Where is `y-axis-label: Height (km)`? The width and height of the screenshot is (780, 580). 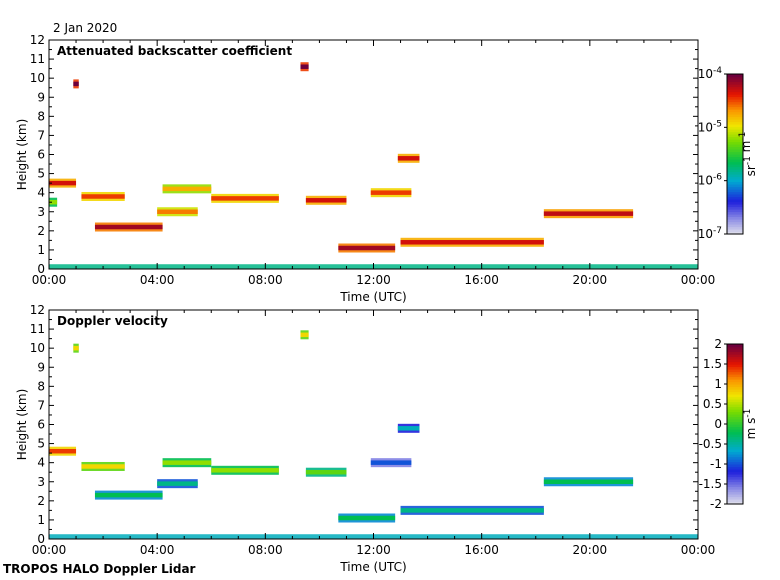
y-axis-label: Height (km) is located at coordinates (22, 154).